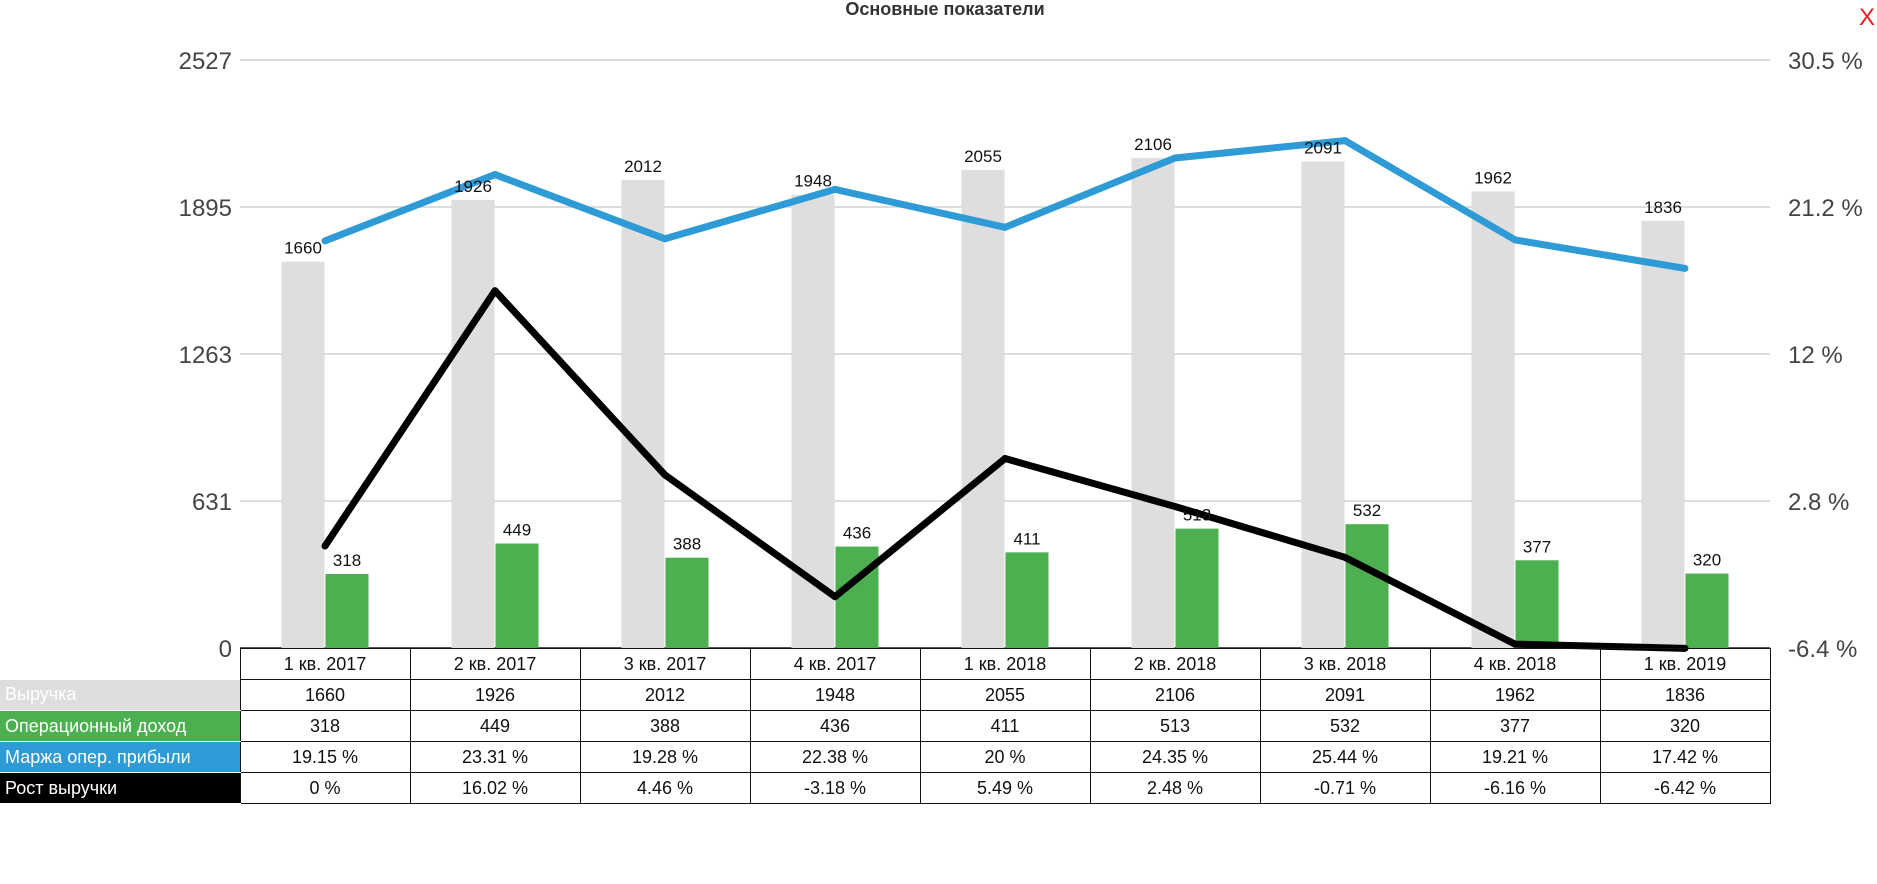 The height and width of the screenshot is (884, 1877). What do you see at coordinates (325, 726) in the screenshot?
I see `table-cell: 318` at bounding box center [325, 726].